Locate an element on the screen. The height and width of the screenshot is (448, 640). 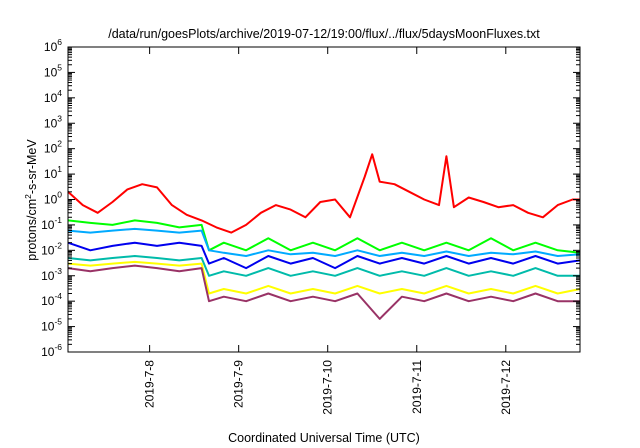
y-tick-label: 10² is located at coordinates (53, 147).